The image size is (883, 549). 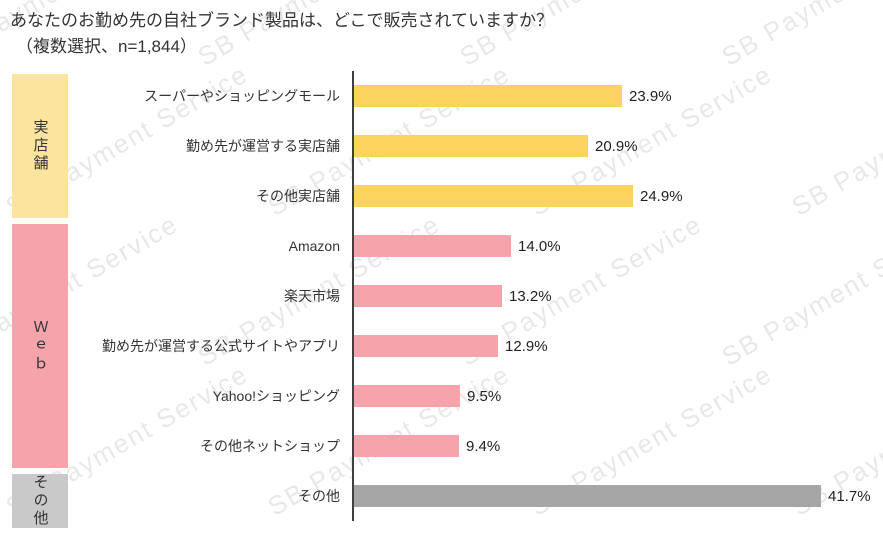 I want to click on bar-area: 24.9%, so click(x=617, y=196).